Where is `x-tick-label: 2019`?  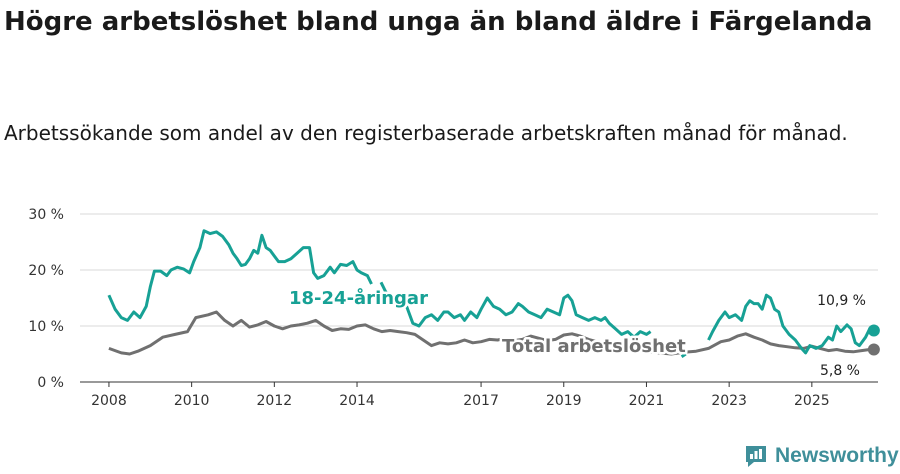 x-tick-label: 2019 is located at coordinates (564, 401).